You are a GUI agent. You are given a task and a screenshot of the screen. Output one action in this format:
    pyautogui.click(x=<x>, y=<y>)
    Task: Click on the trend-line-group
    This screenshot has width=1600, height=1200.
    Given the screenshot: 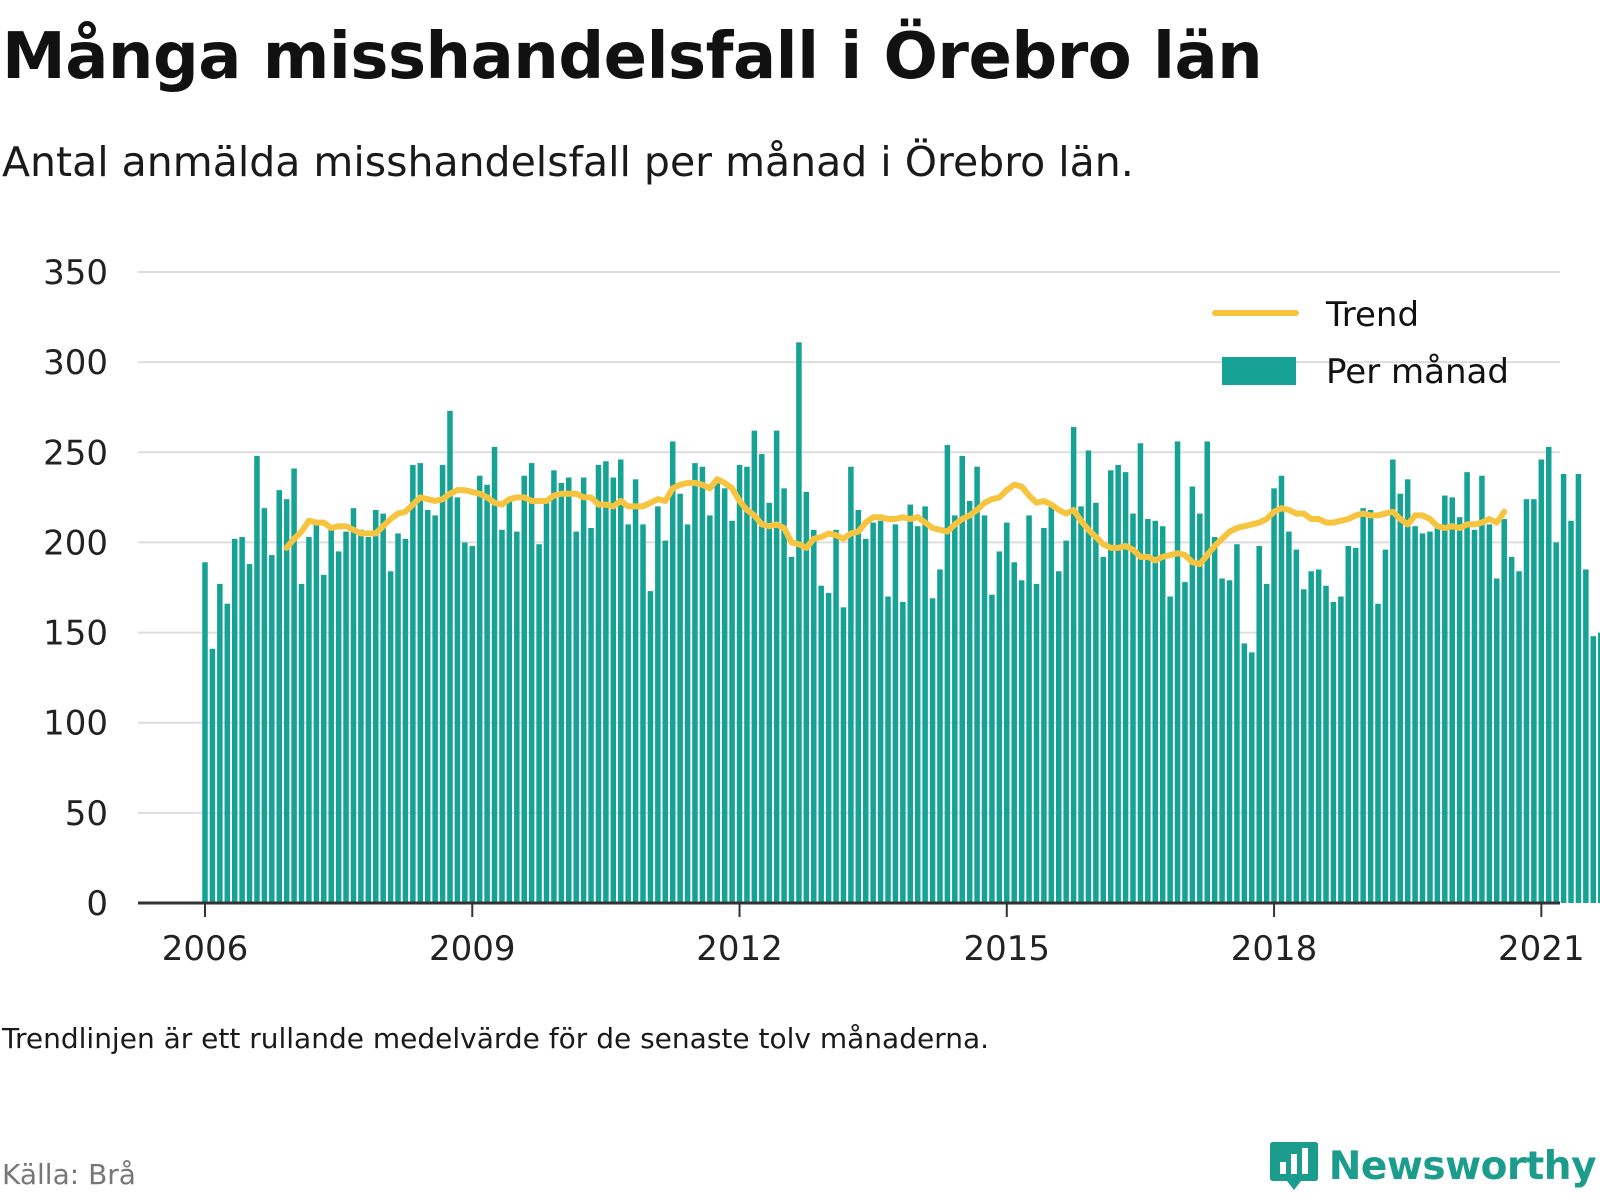 What is the action you would take?
    pyautogui.click(x=895, y=522)
    